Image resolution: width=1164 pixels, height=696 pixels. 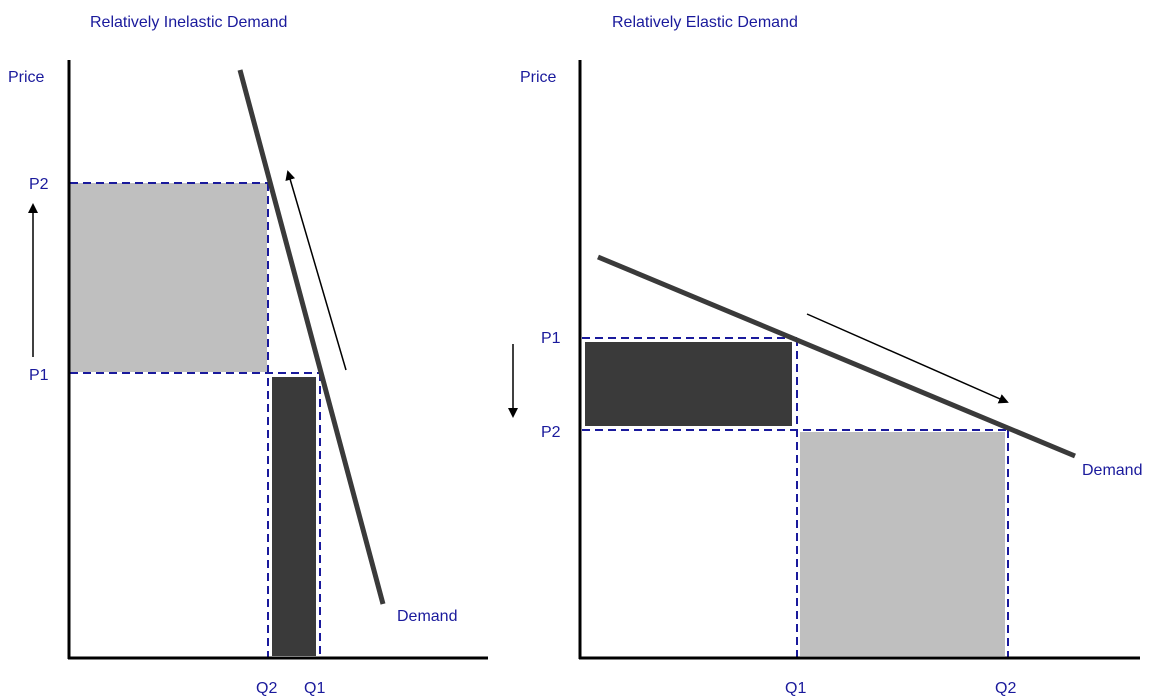 What do you see at coordinates (39, 184) in the screenshot?
I see `inelastic-price-high-label: P2` at bounding box center [39, 184].